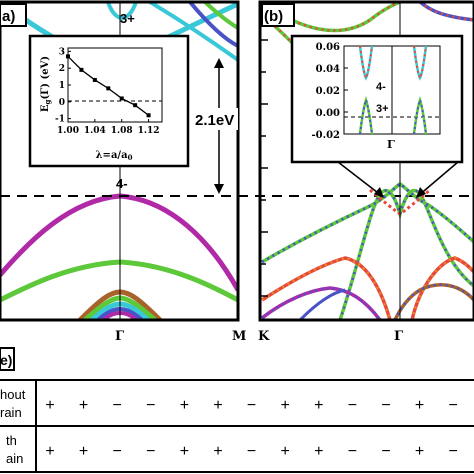 The image size is (474, 474). Describe the element at coordinates (8, 16) in the screenshot. I see `panel-a-label: a)` at that location.